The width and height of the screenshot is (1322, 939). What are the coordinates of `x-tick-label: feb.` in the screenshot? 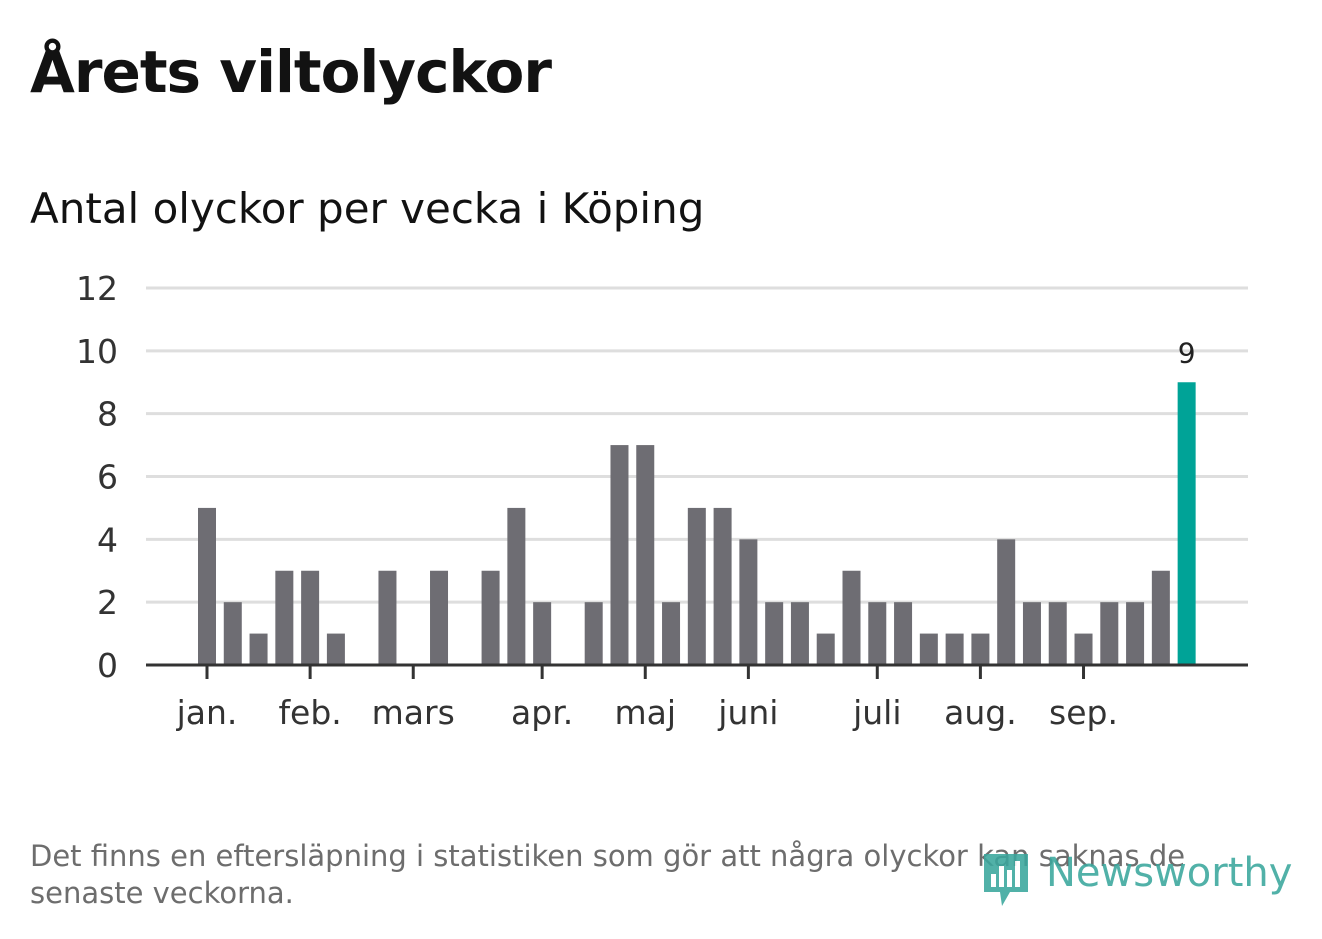 It's located at (309, 712).